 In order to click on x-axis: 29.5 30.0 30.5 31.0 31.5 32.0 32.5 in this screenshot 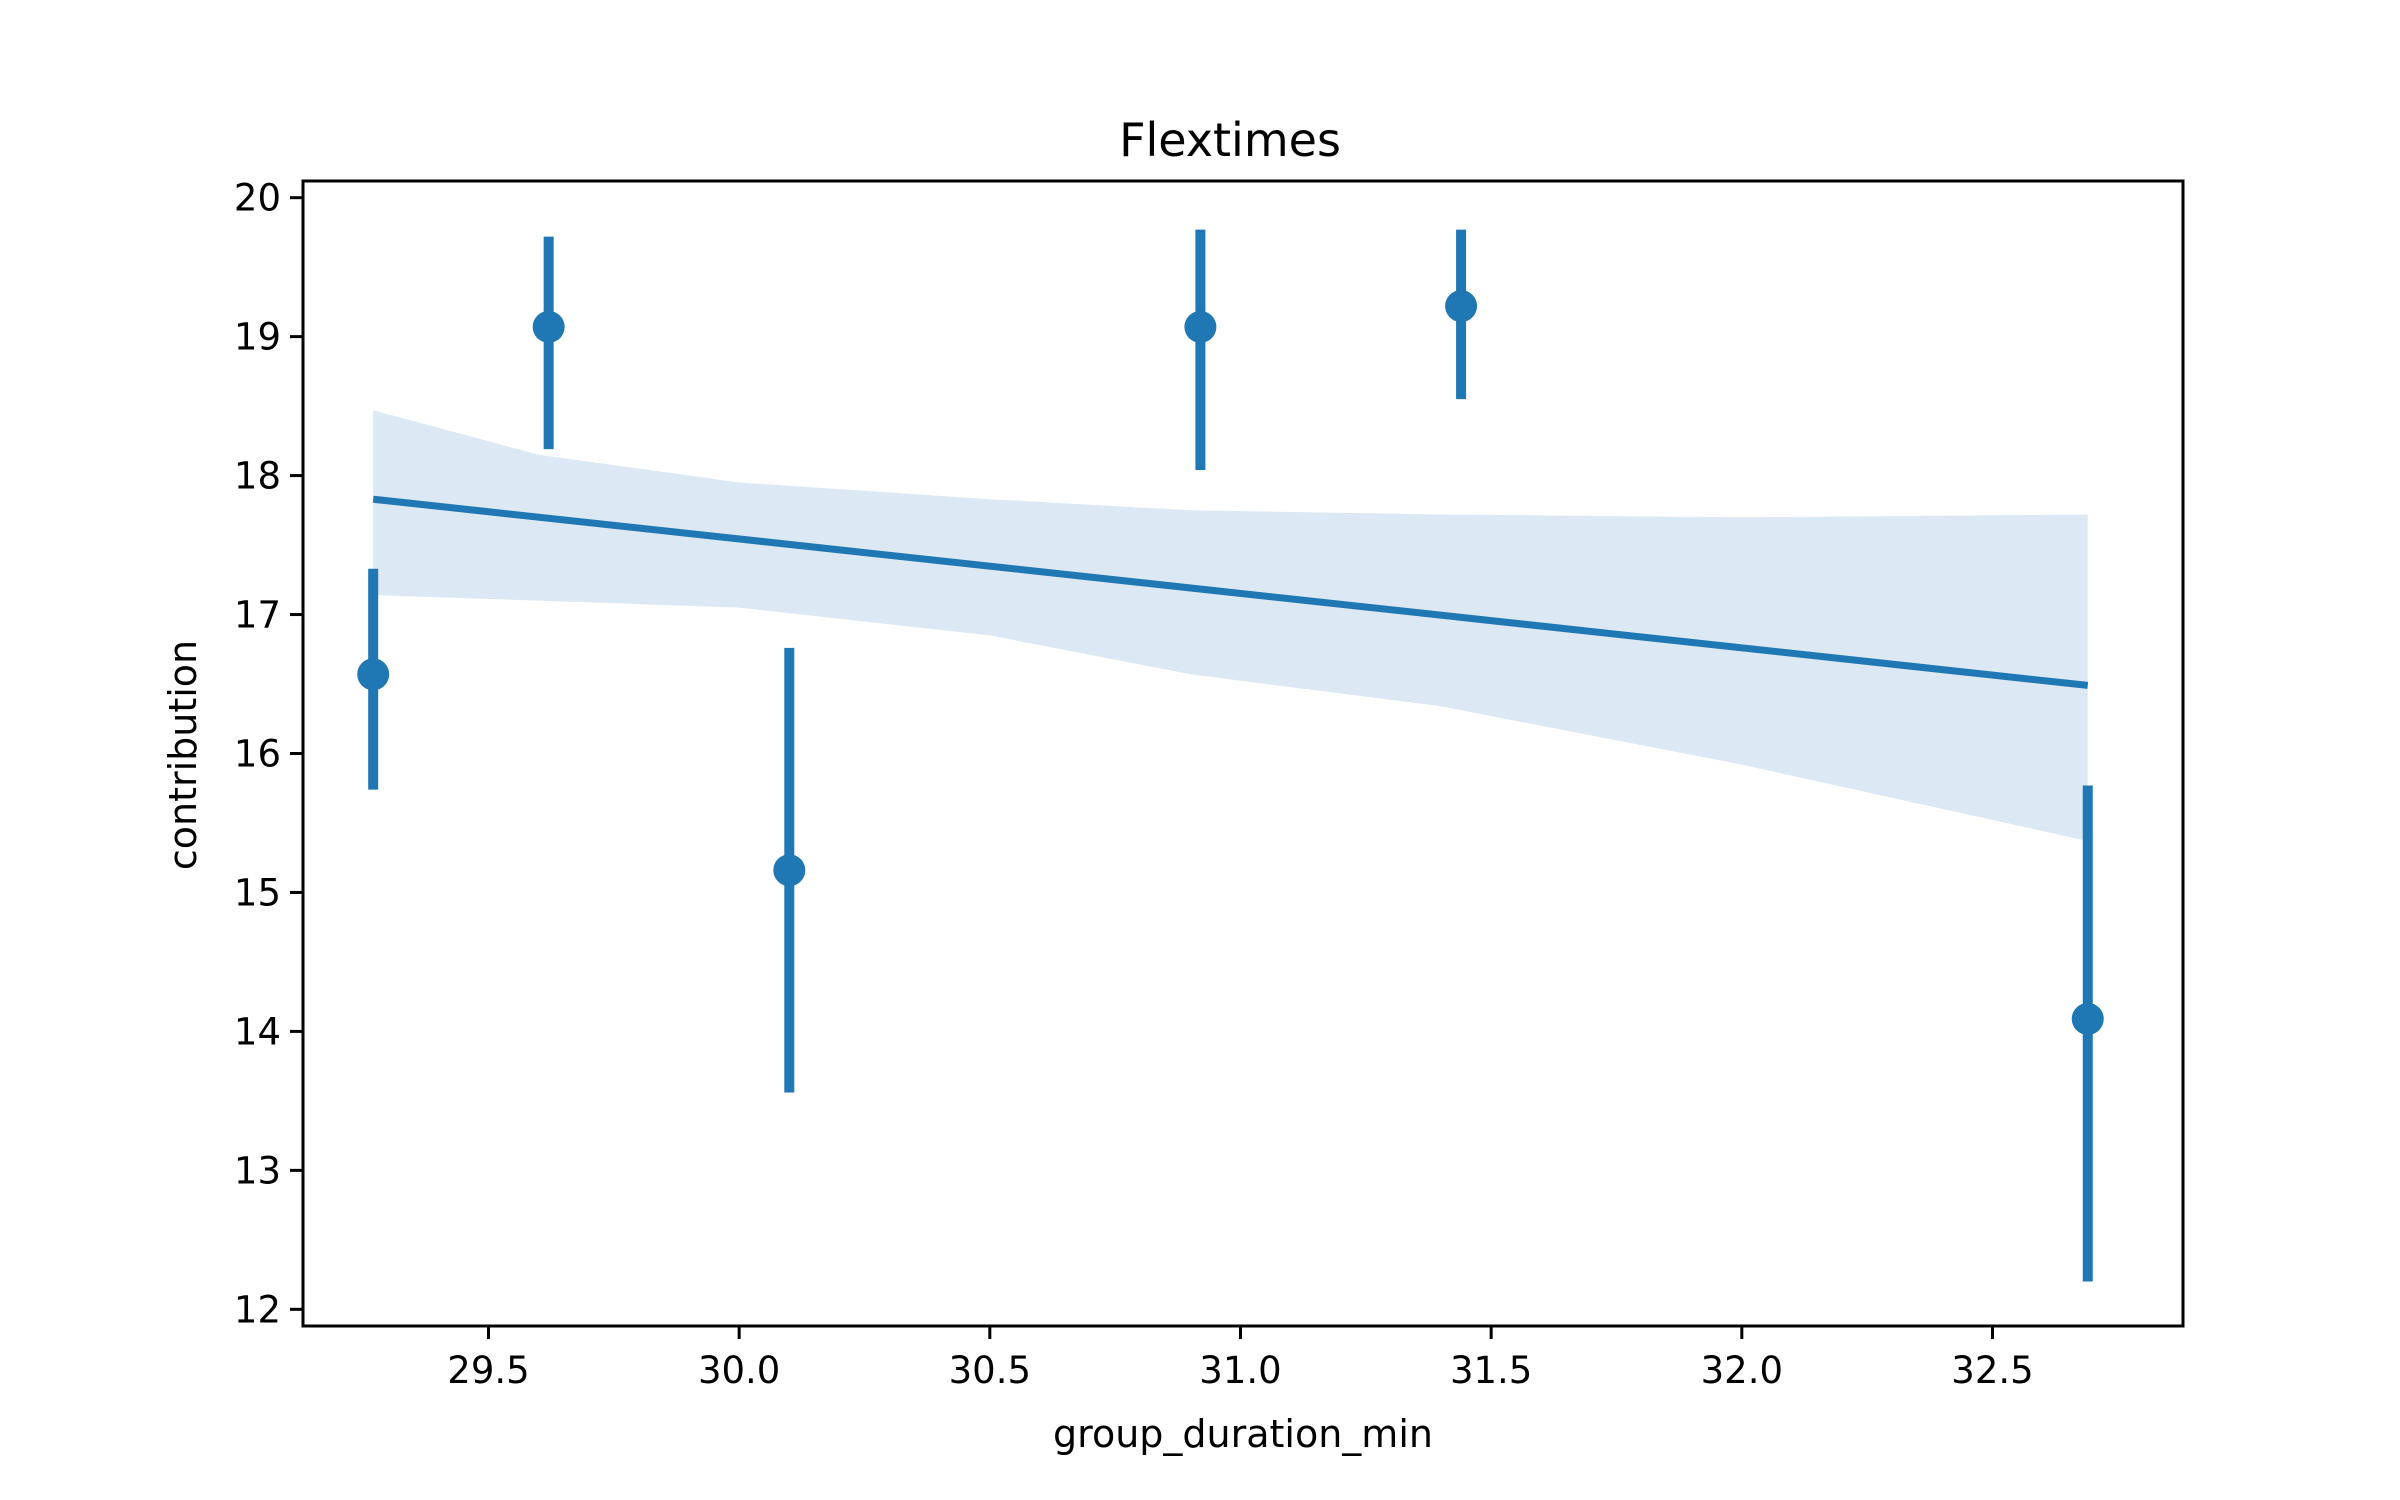, I will do `click(1240, 1359)`.